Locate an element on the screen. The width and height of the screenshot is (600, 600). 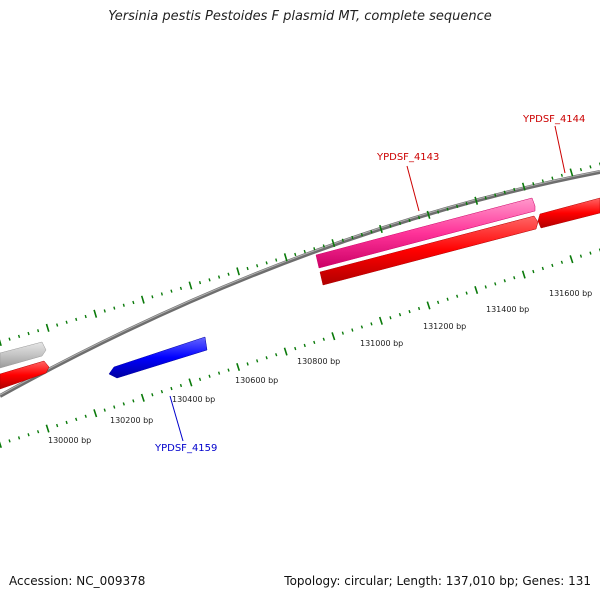
tick-label: 130200 bp is located at coordinates (131, 420).